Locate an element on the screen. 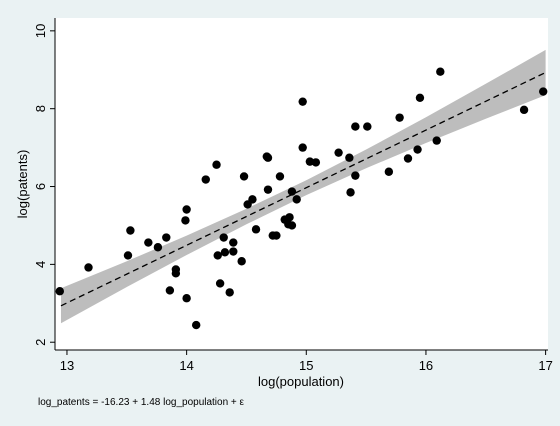 The height and width of the screenshot is (426, 560). x-tick-label: 16 is located at coordinates (426, 365).